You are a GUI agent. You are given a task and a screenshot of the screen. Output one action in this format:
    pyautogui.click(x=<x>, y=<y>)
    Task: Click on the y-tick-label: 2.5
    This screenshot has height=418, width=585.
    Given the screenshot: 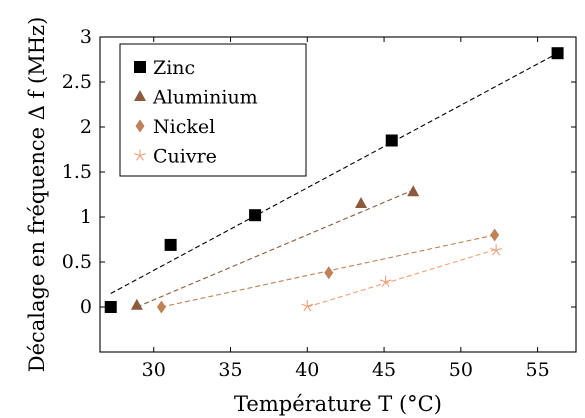 What is the action you would take?
    pyautogui.click(x=77, y=82)
    